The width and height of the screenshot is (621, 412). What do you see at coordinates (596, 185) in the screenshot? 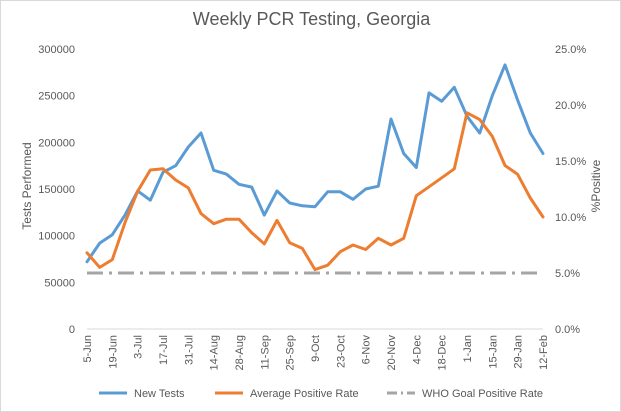
I see `y-axis-right-title: %Positive` at bounding box center [596, 185].